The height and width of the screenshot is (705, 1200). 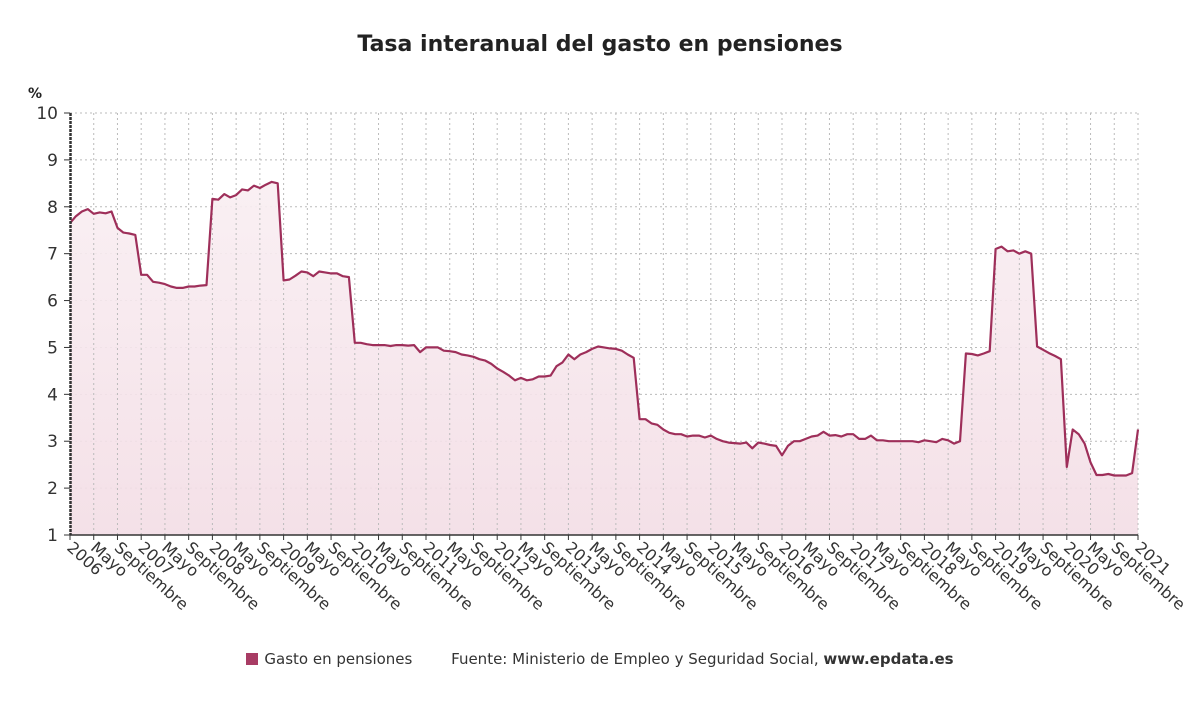 I want to click on legend-label: Gasto en pensiones, so click(x=338, y=659).